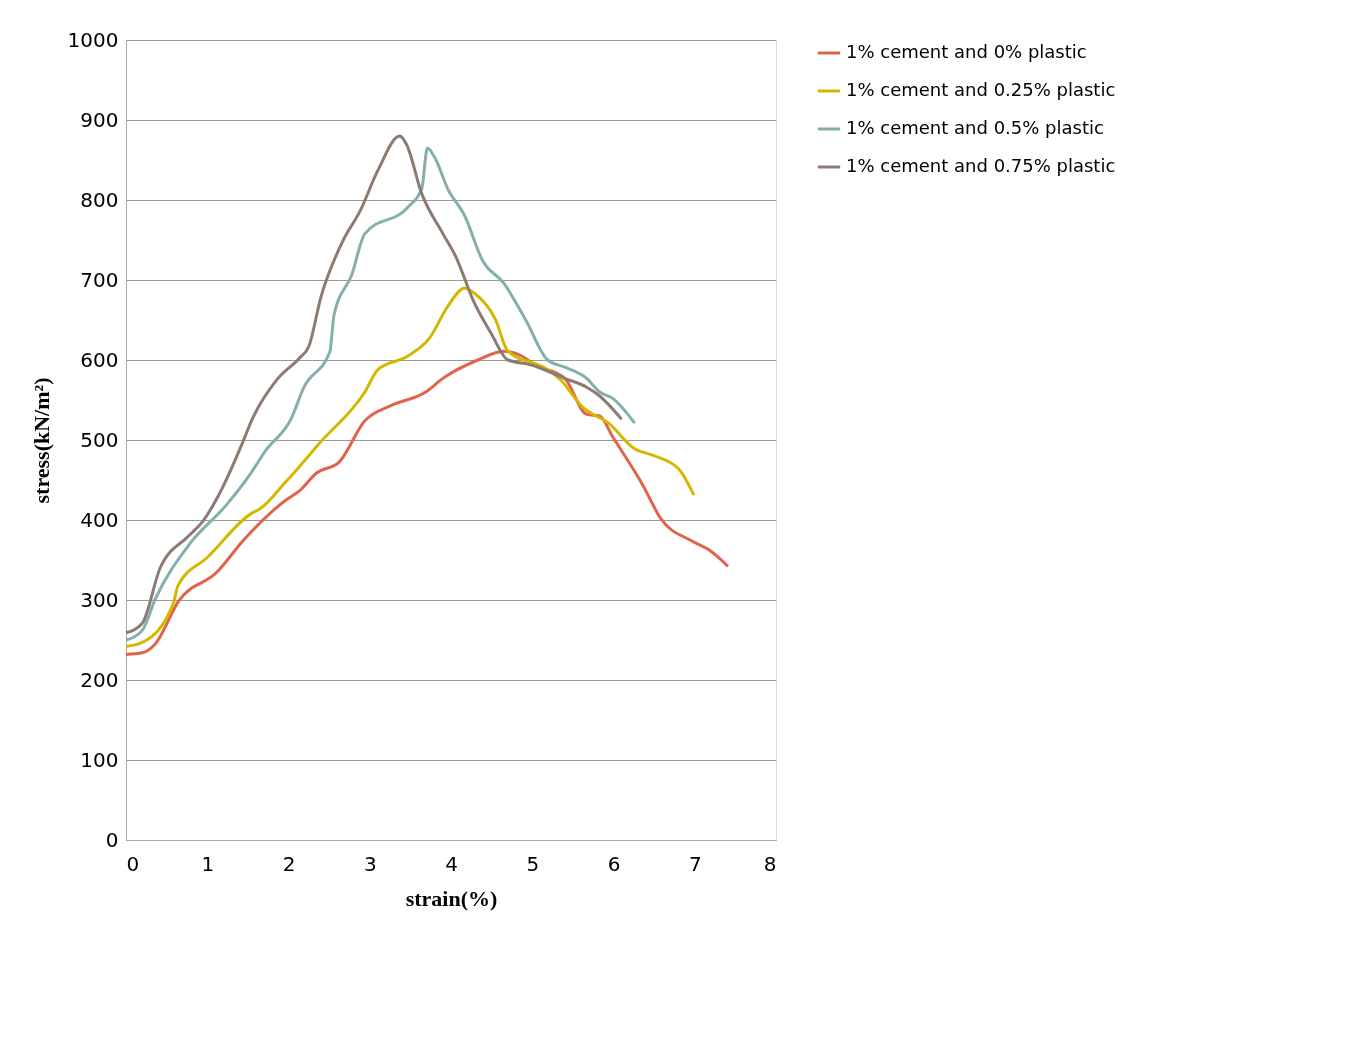 This screenshot has height=1038, width=1355. I want to click on y-tick-label: 1000, so click(93, 39).